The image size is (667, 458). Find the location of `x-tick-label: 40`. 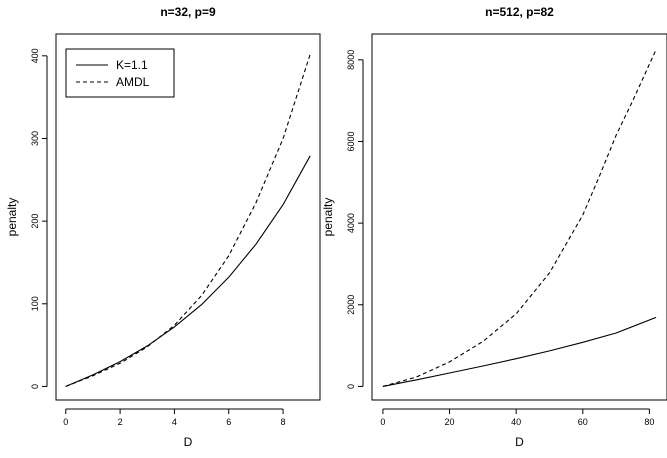

x-tick-label: 40 is located at coordinates (516, 422).